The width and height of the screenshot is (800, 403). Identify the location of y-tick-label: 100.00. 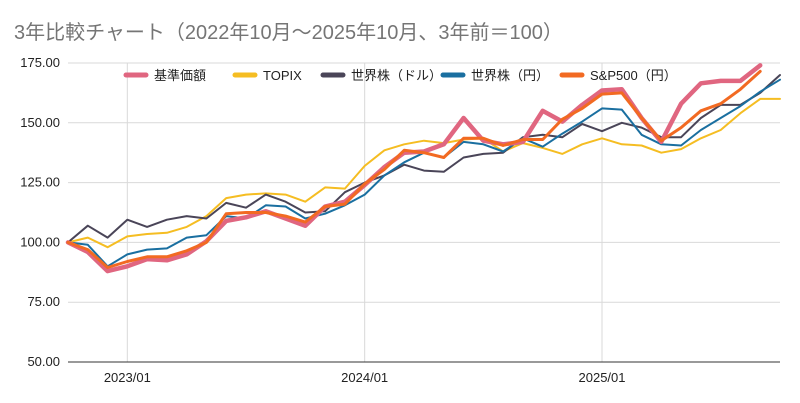
(40, 241).